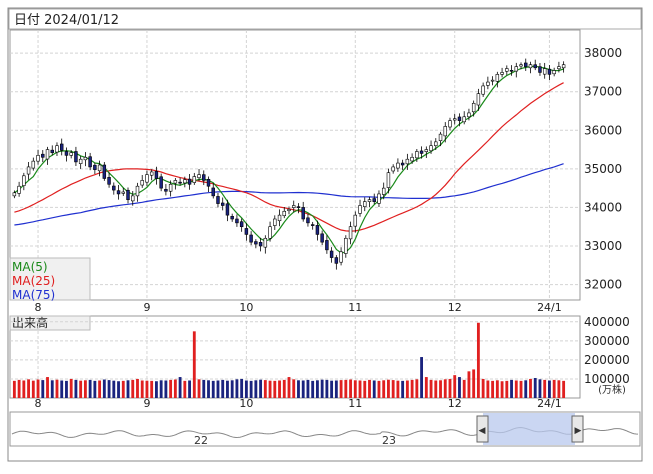 The image size is (653, 474). Describe the element at coordinates (577, 429) in the screenshot. I see `navigator-right-handle` at that location.